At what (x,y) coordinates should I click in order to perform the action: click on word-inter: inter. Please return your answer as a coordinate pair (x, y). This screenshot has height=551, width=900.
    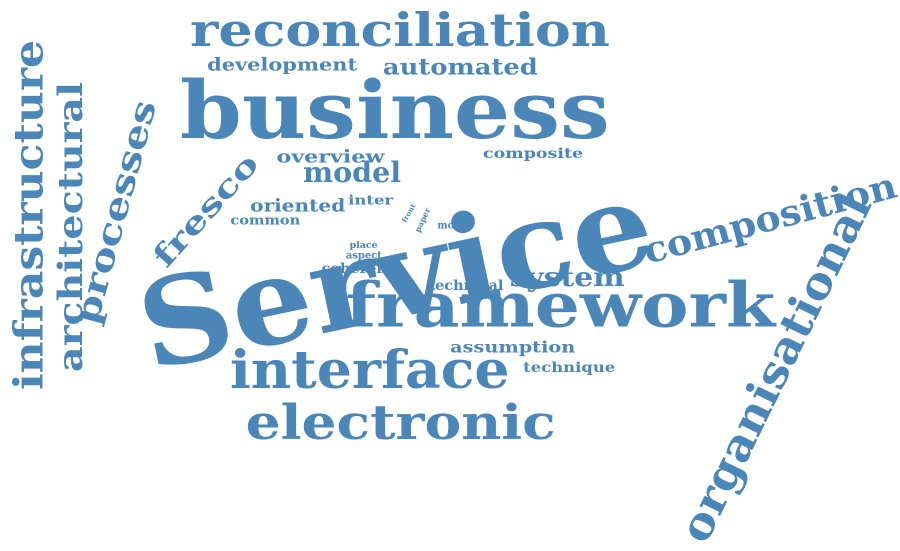
    Looking at the image, I should click on (370, 200).